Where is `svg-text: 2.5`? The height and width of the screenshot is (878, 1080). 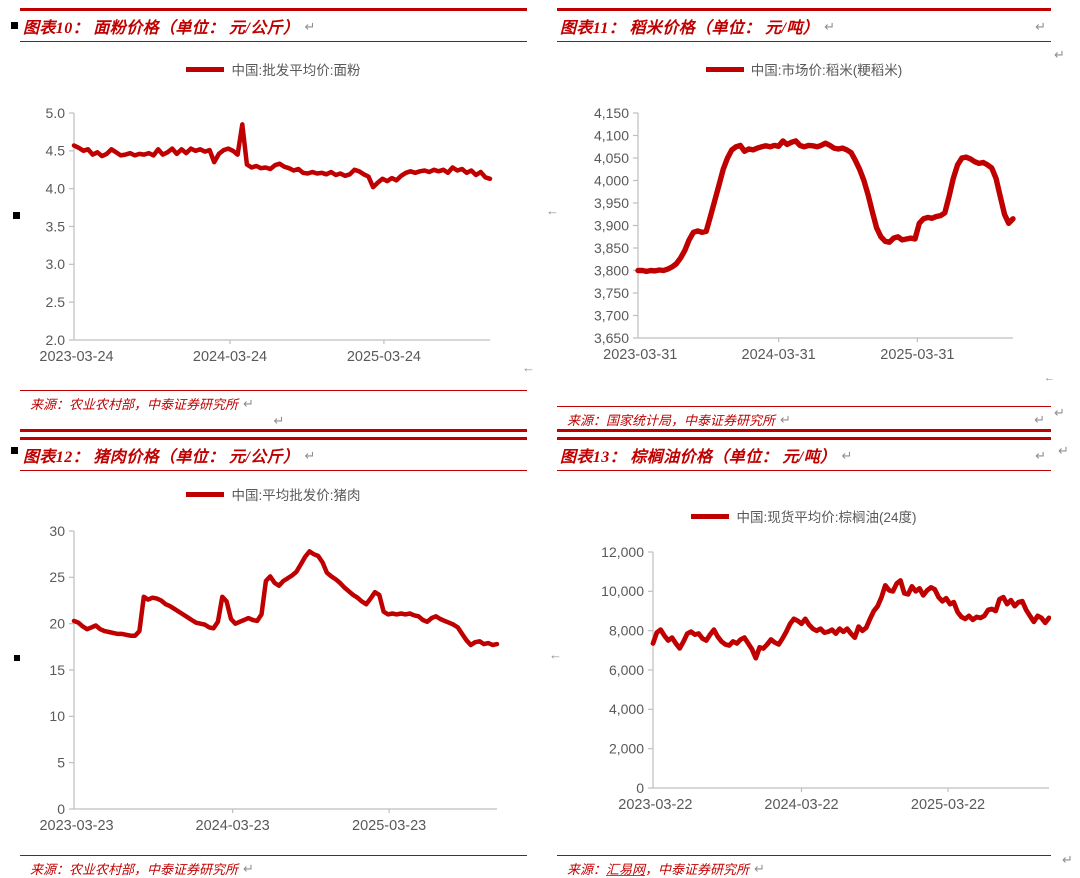
svg-text: 2.5 is located at coordinates (56, 302).